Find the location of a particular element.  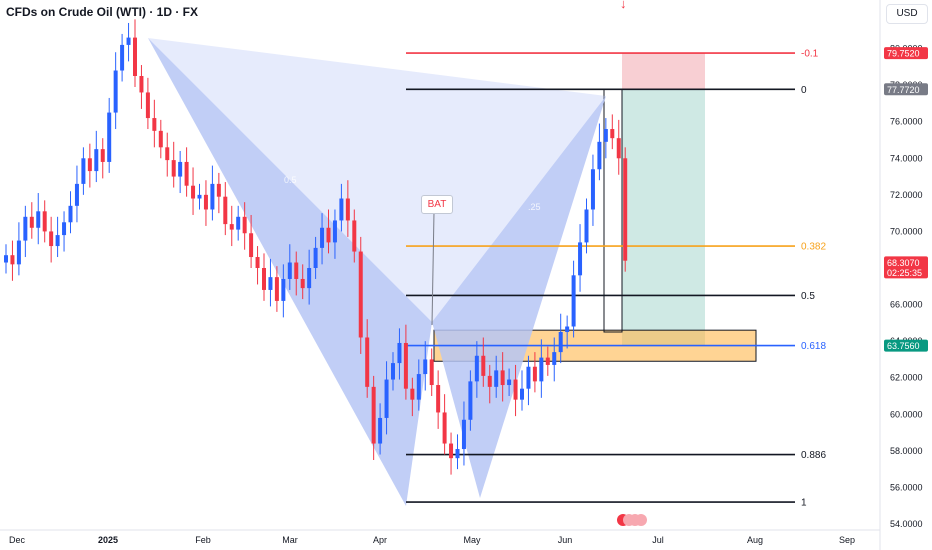

time-label-5: May is located at coordinates (472, 540).